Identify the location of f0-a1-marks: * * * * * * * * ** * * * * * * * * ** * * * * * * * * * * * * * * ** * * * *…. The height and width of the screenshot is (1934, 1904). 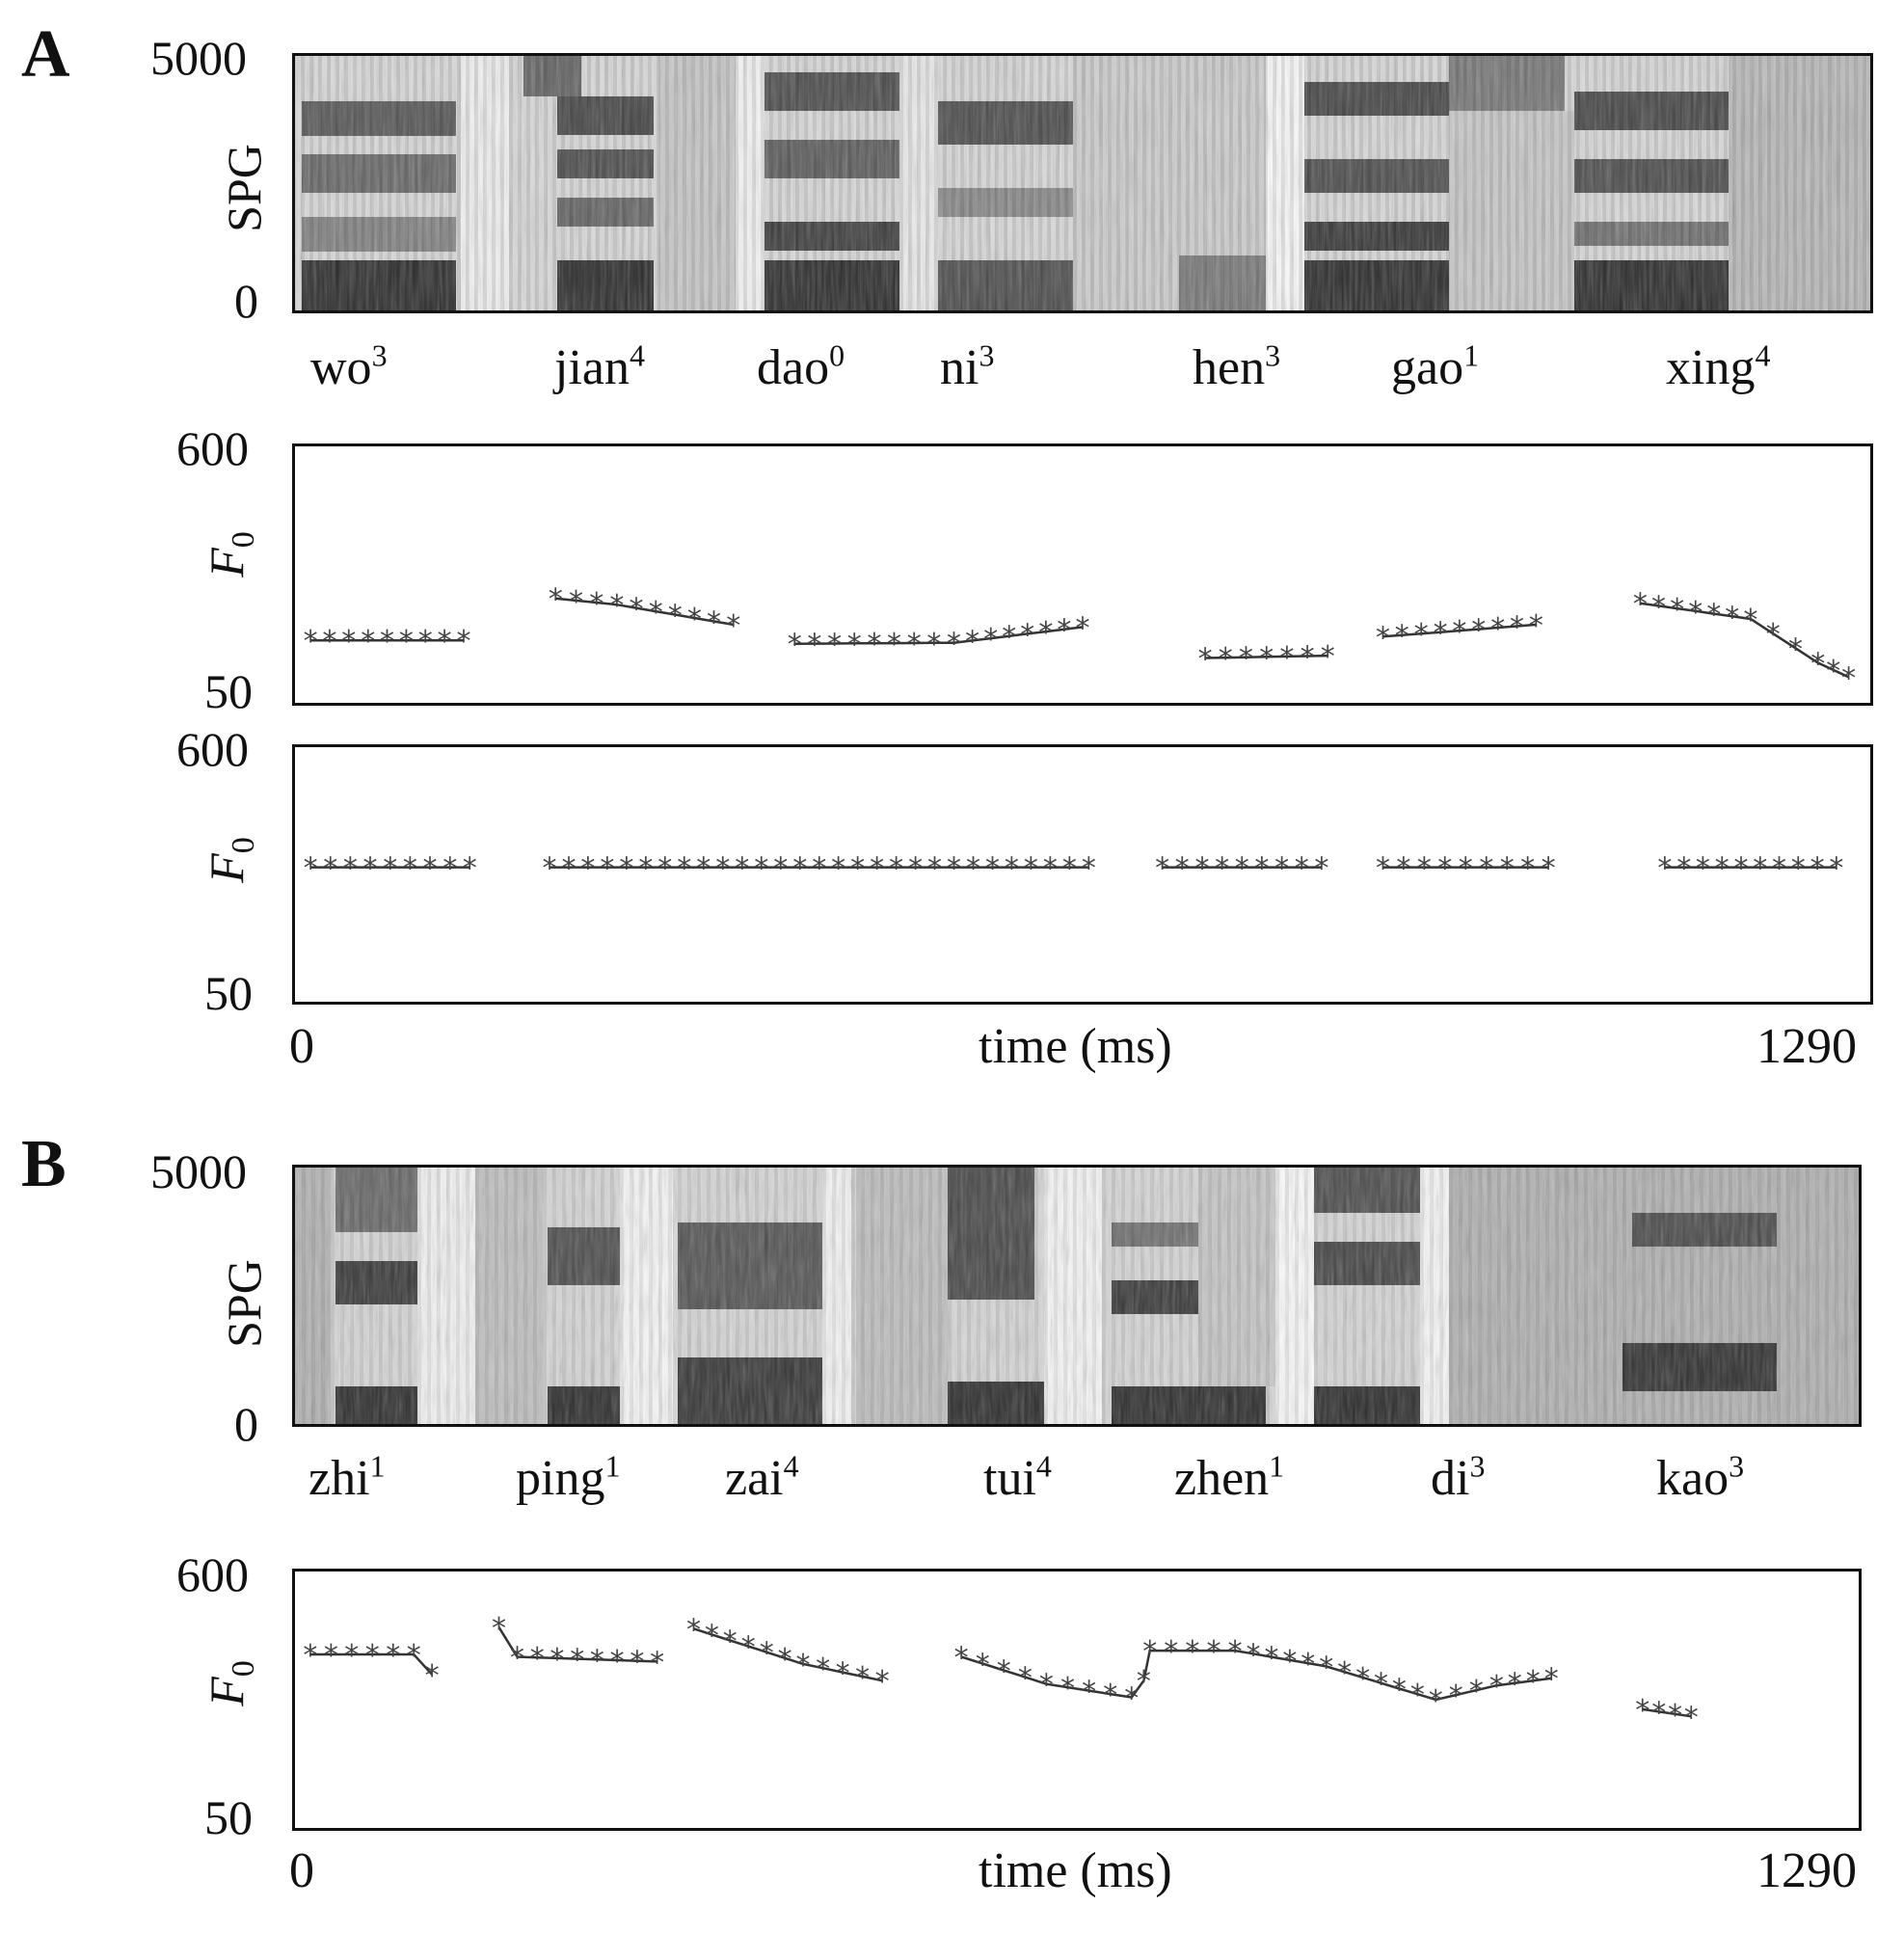
(1080, 639).